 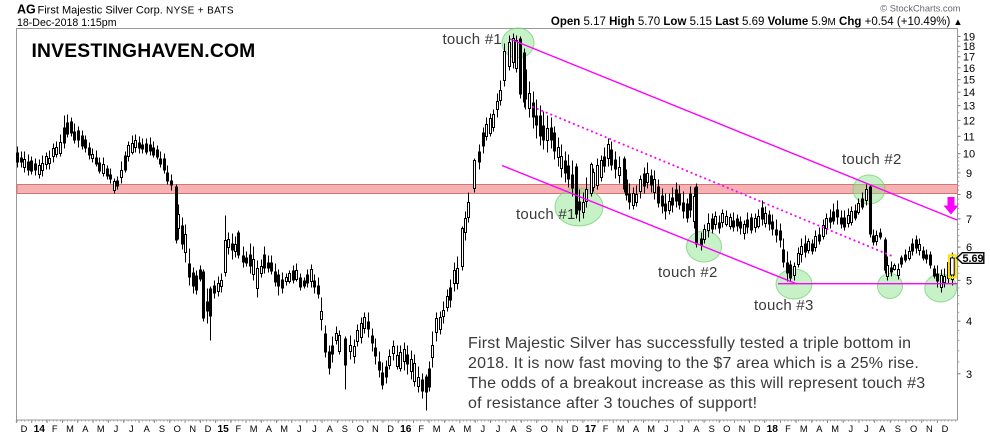 What do you see at coordinates (969, 220) in the screenshot?
I see `svg-text: 7` at bounding box center [969, 220].